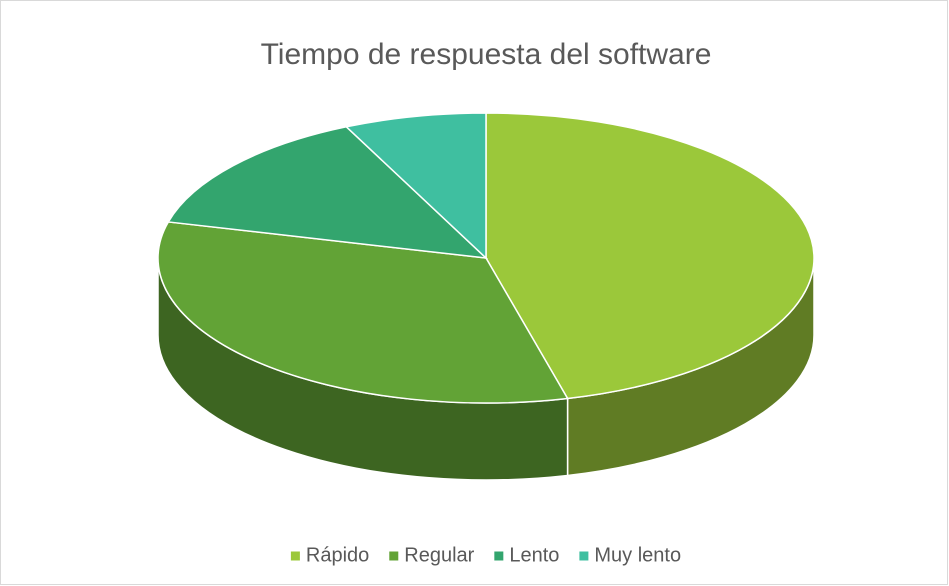  Describe the element at coordinates (485, 555) in the screenshot. I see `legend: Rápido Regular Lento Muy lento` at that location.